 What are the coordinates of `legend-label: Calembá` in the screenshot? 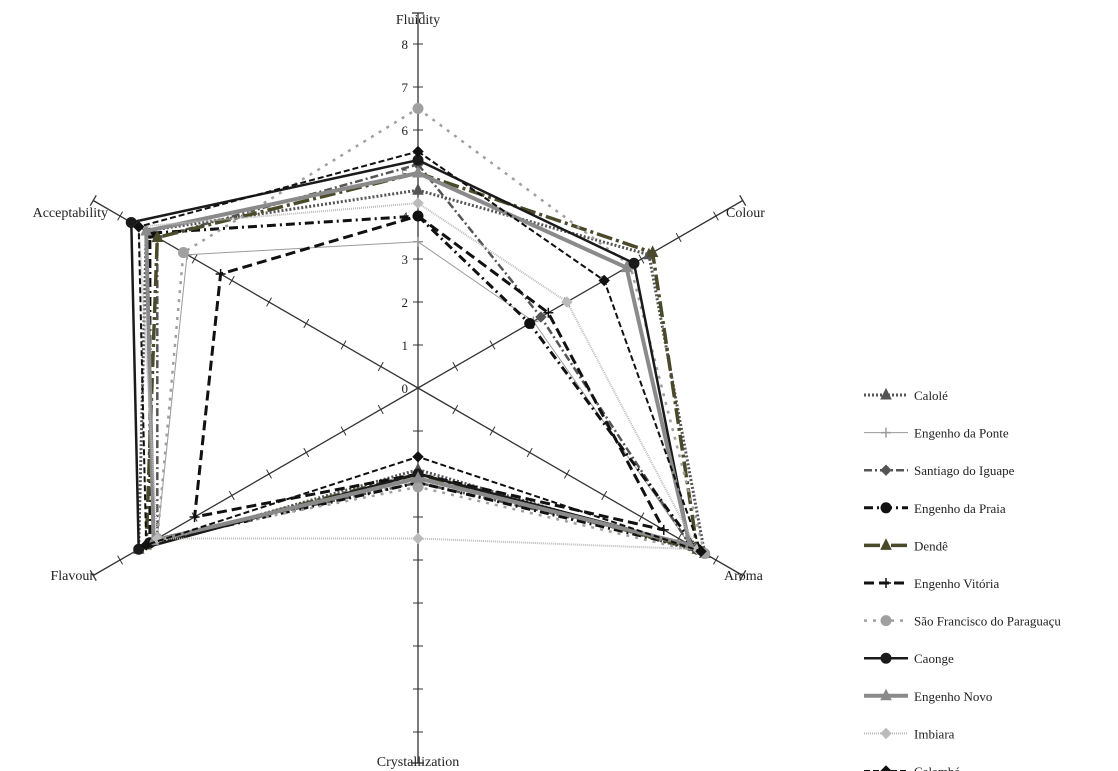 It's located at (937, 767).